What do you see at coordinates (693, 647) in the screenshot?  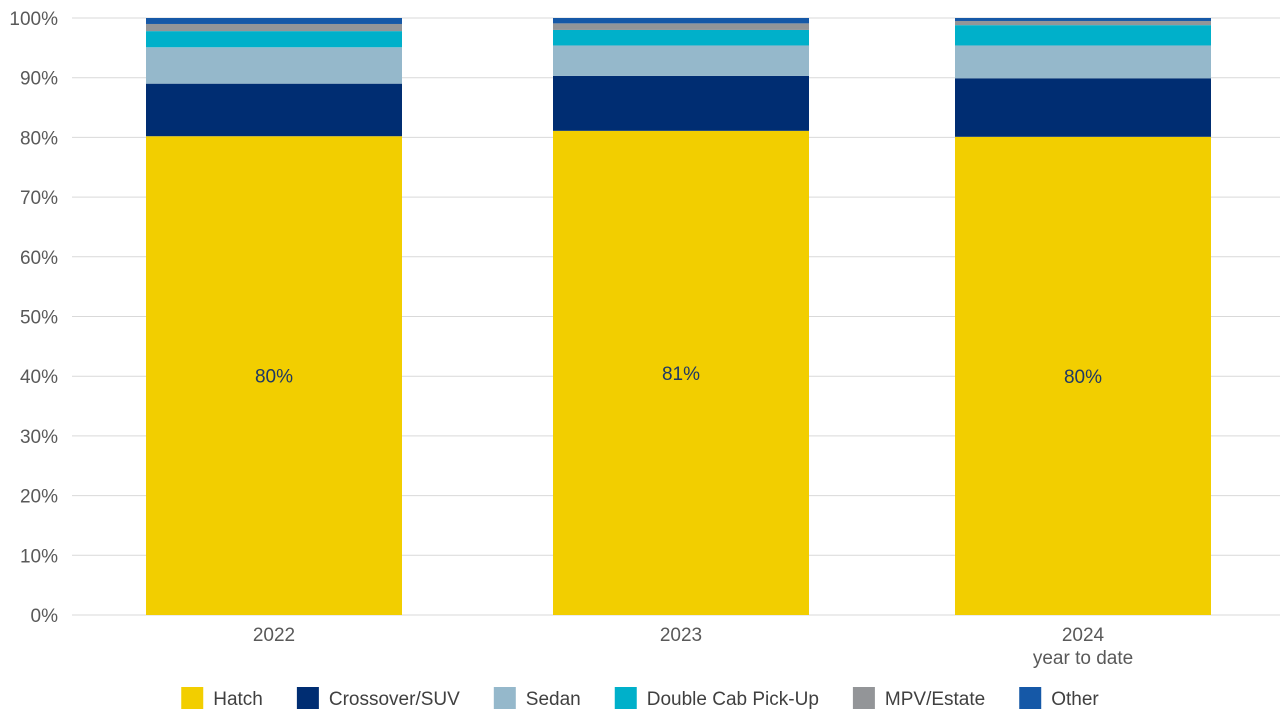 I see `x-axis-categories: 2022 2023 2024 year to date` at bounding box center [693, 647].